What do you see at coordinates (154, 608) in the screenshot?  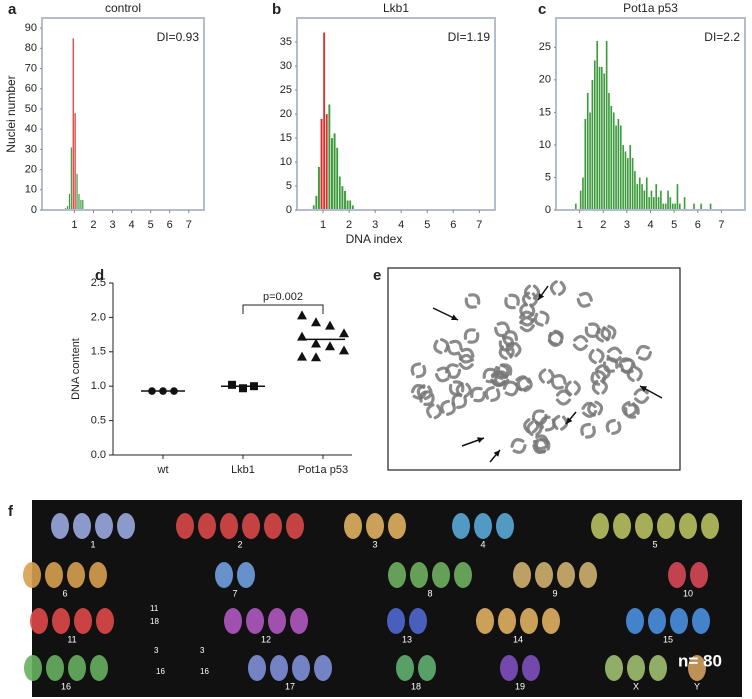 I see `insert-label: 11` at bounding box center [154, 608].